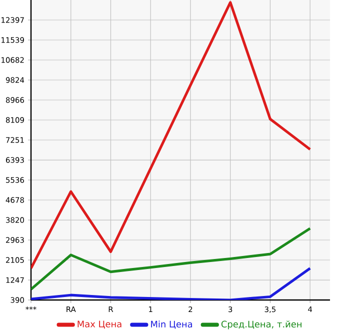 The width and height of the screenshot is (345, 335). Describe the element at coordinates (100, 324) in the screenshot. I see `legend-label: Max Цена` at that location.